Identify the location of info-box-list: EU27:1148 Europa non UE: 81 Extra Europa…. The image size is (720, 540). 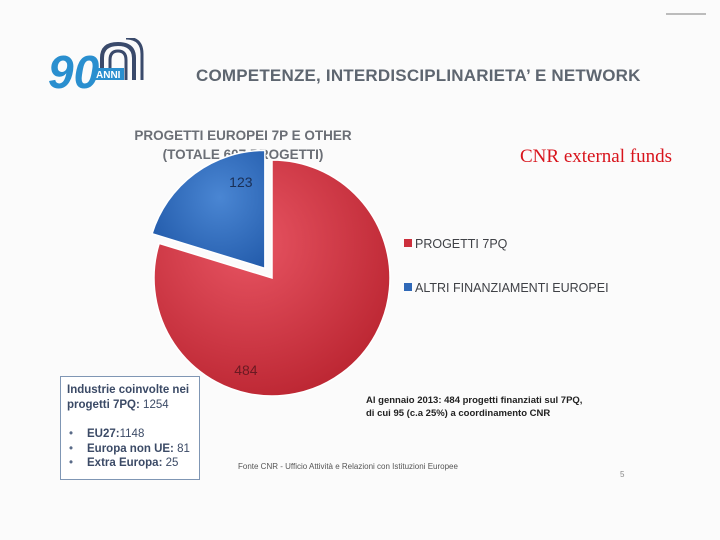
(130, 449).